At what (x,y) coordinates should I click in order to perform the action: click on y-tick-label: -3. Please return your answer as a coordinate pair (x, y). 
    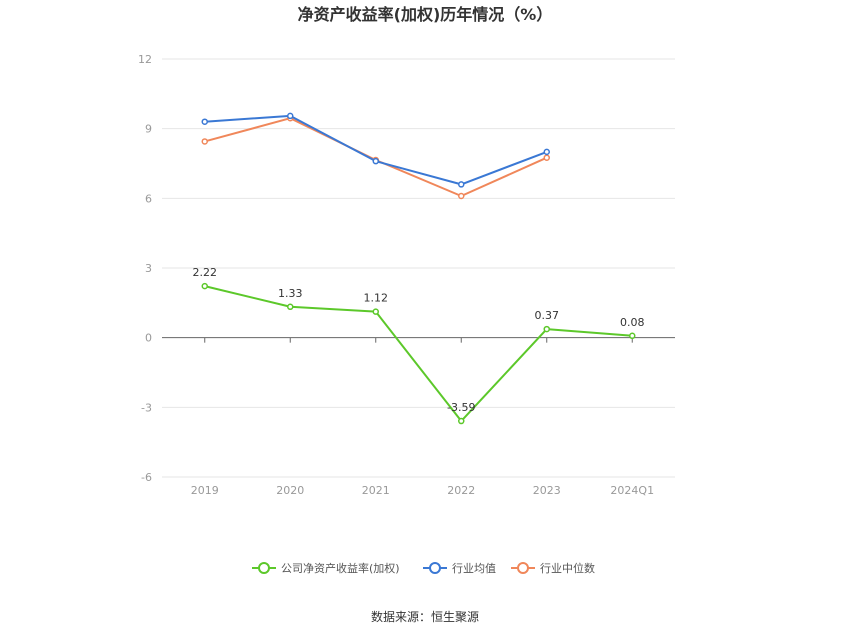
    Looking at the image, I should click on (146, 407).